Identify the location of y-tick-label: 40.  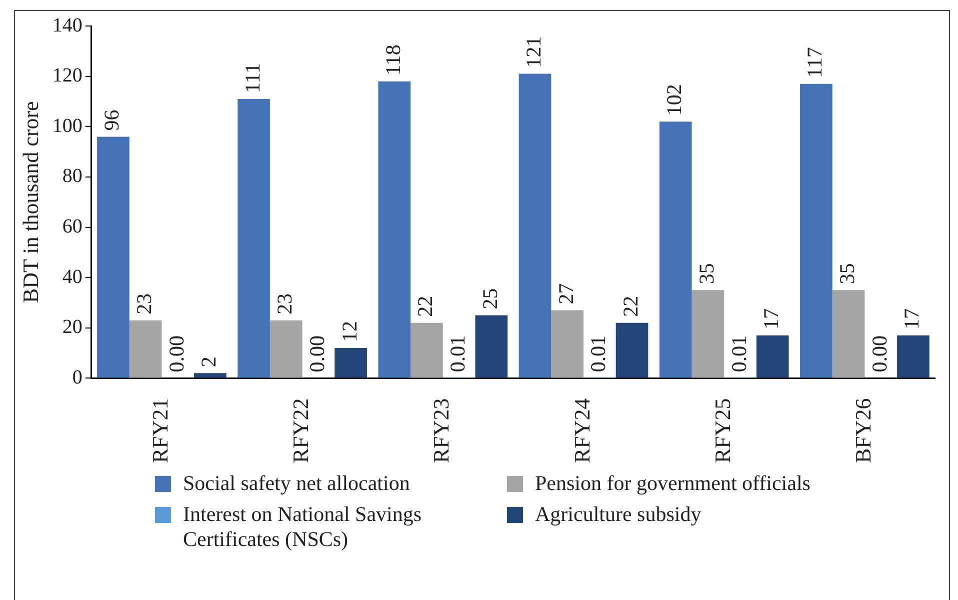
(72, 277).